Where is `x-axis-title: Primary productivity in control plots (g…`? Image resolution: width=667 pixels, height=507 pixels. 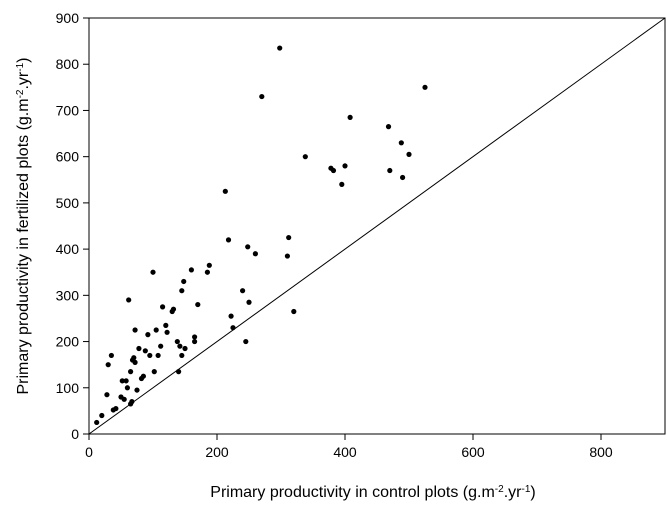 x-axis-title: Primary productivity in control plots (g… is located at coordinates (372, 493).